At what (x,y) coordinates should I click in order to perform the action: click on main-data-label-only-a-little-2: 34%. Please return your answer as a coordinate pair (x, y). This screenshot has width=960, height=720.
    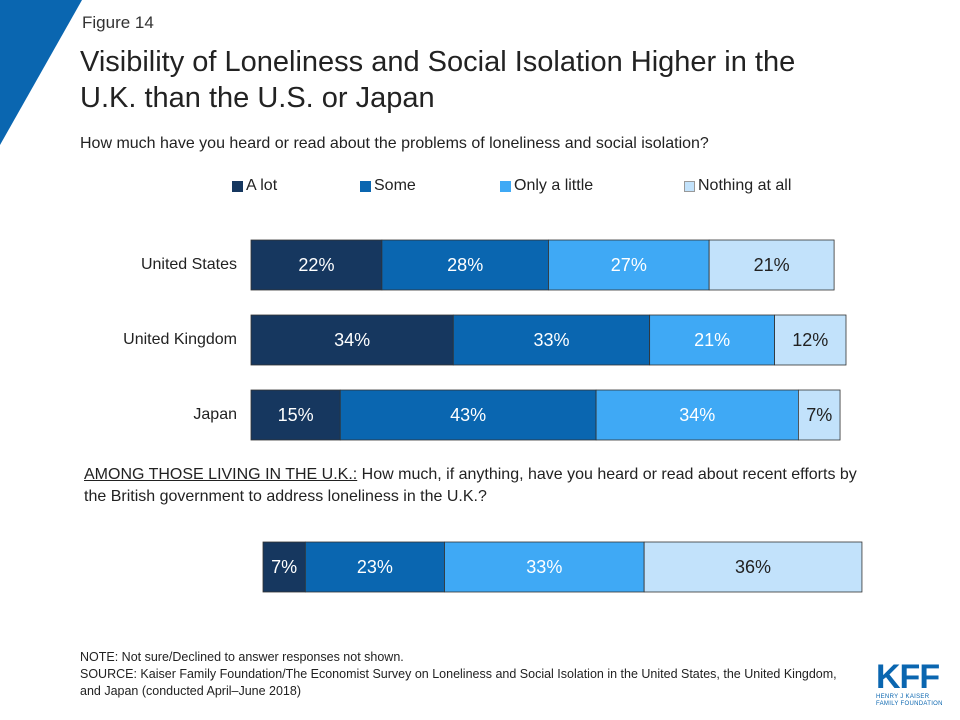
    Looking at the image, I should click on (697, 415).